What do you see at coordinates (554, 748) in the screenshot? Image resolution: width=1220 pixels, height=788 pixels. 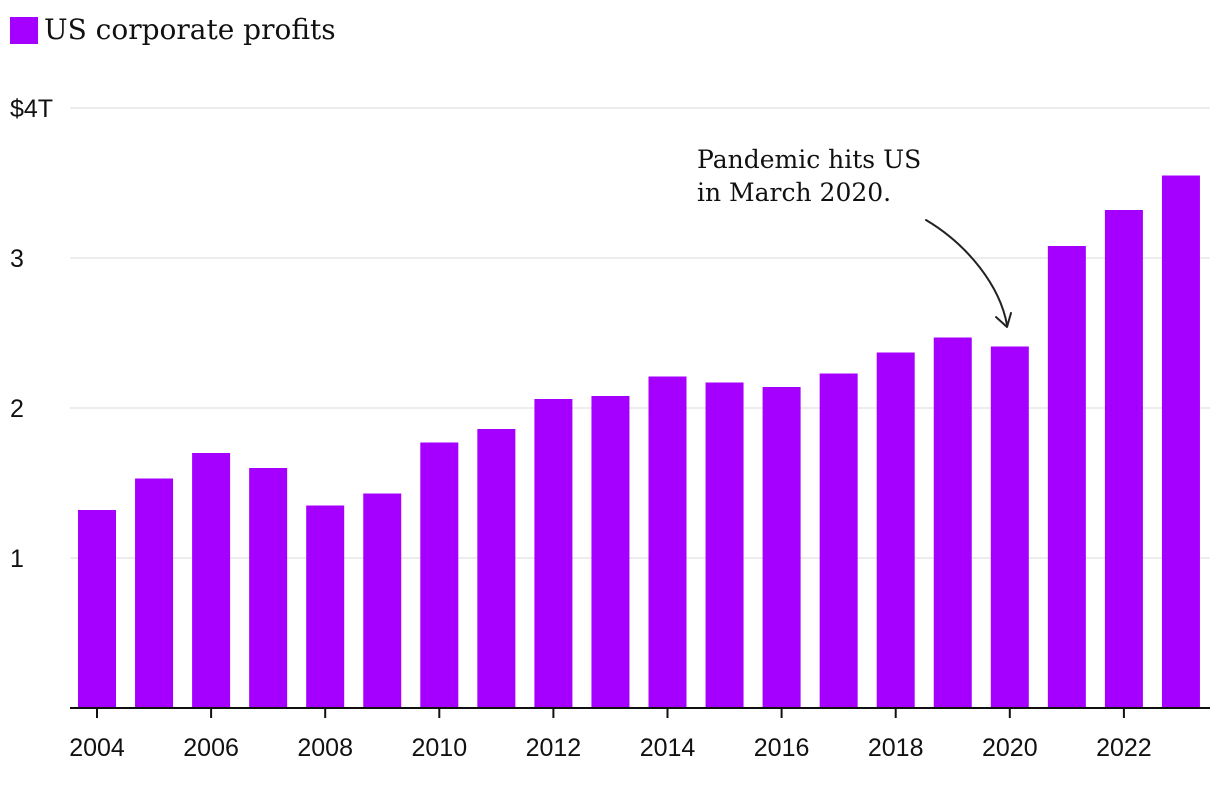 I see `x-tick-label-2012: 2012` at bounding box center [554, 748].